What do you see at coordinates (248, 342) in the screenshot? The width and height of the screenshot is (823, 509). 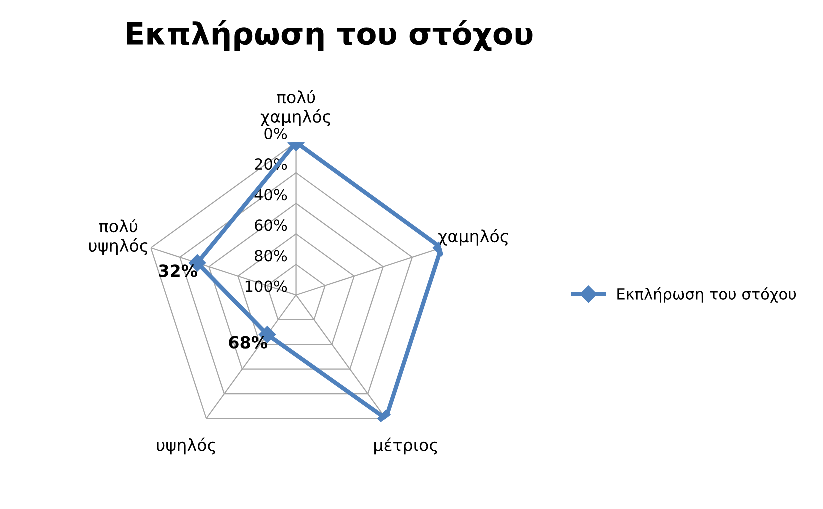 I see `data-label: 68%` at bounding box center [248, 342].